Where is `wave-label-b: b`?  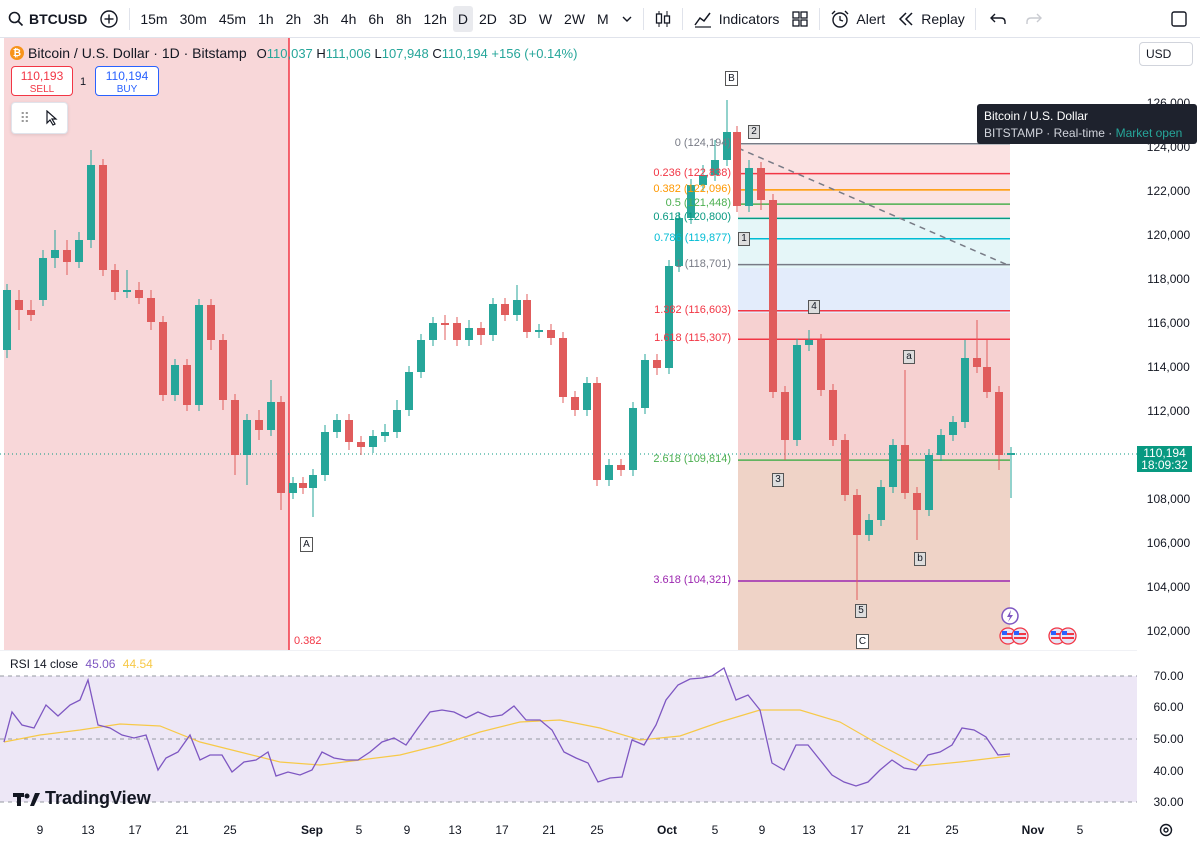
wave-label-b: b is located at coordinates (920, 559).